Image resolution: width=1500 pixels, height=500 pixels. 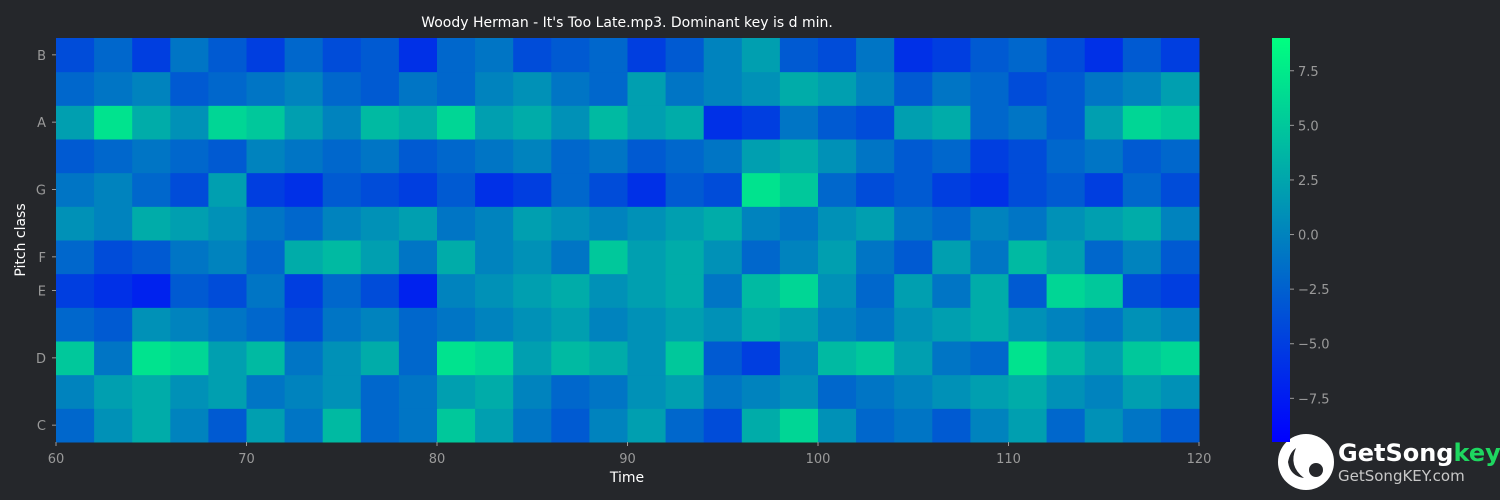 I want to click on colorbar-tick-label: −2.5, so click(x=1314, y=290).